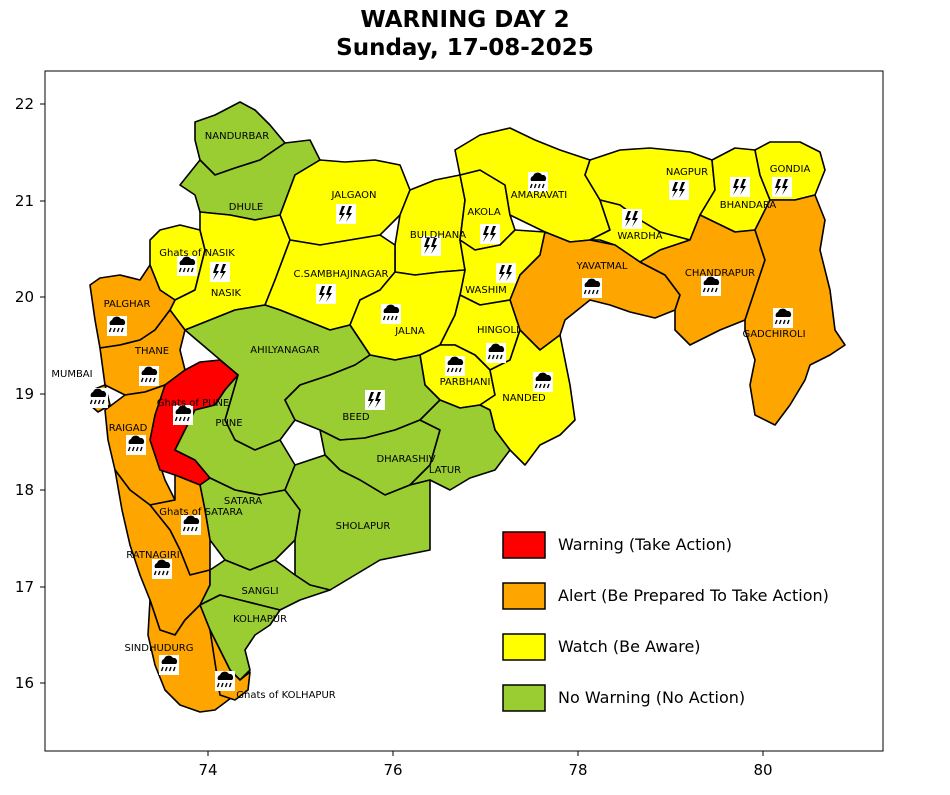 This screenshot has width=950, height=795. Describe the element at coordinates (645, 544) in the screenshot. I see `legend-label: Warning (Take Action)` at that location.